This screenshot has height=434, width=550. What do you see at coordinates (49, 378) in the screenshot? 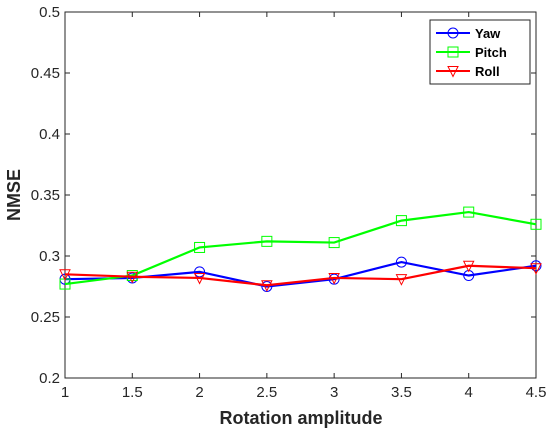
I see `y-tick-label: 0.2` at bounding box center [49, 378].